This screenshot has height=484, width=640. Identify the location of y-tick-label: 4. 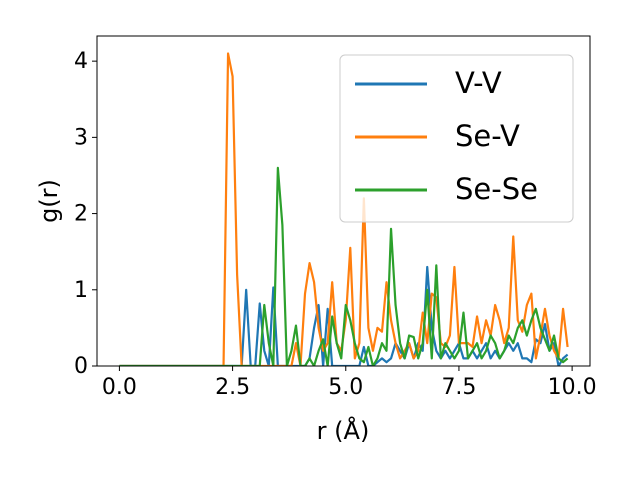
(81, 61).